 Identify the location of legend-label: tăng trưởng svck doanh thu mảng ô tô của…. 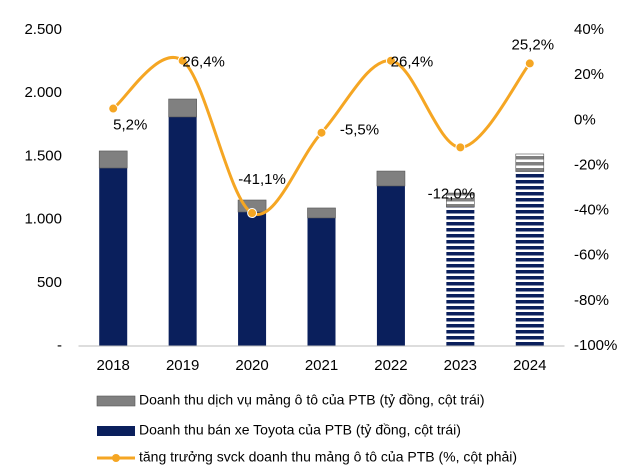
(328, 457).